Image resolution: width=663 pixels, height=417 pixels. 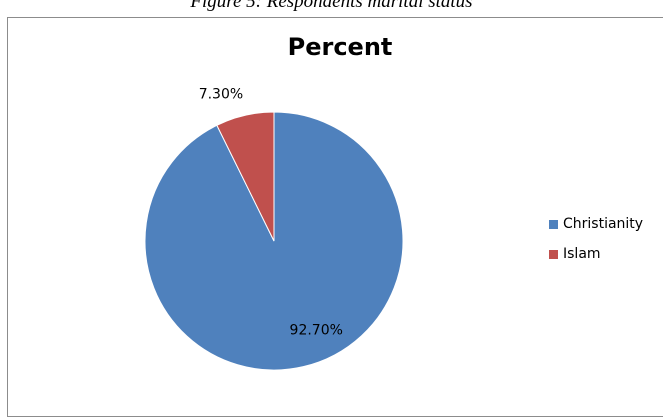 I want to click on data-label-christianity: 92.70%, so click(x=316, y=330).